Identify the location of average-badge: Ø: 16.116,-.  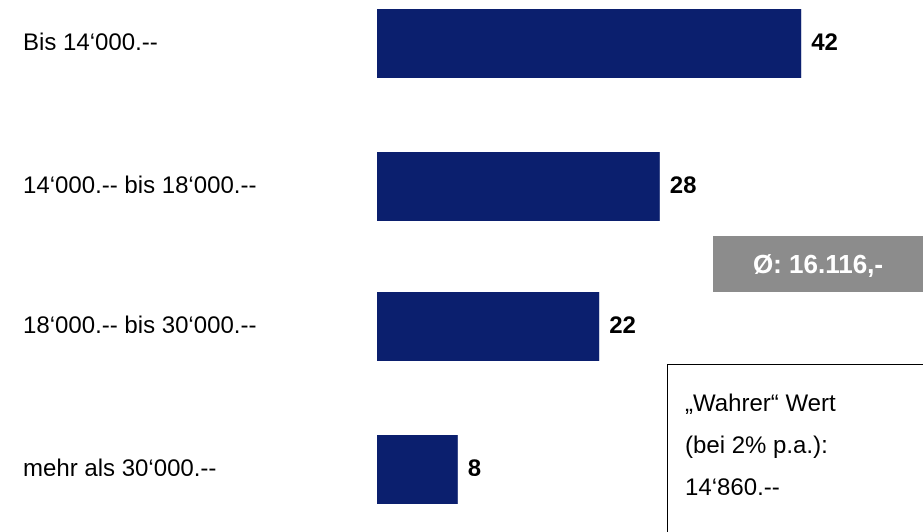
(818, 264).